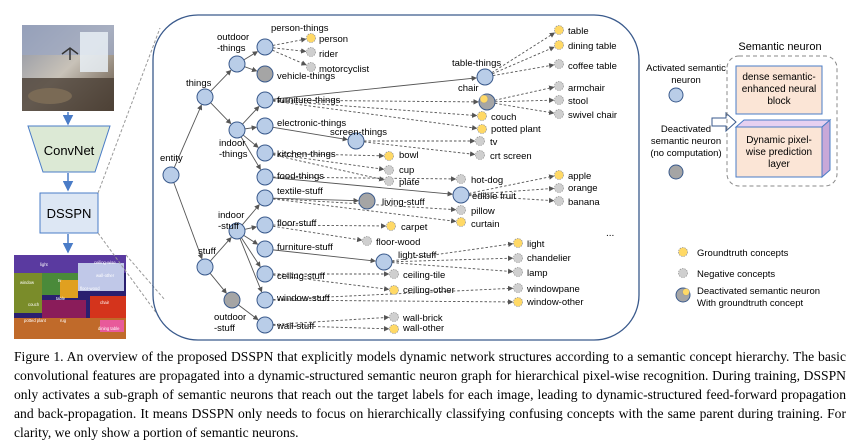 The height and width of the screenshot is (445, 855). What do you see at coordinates (403, 202) in the screenshot?
I see `label-living-stuff: living-stuff` at bounding box center [403, 202].